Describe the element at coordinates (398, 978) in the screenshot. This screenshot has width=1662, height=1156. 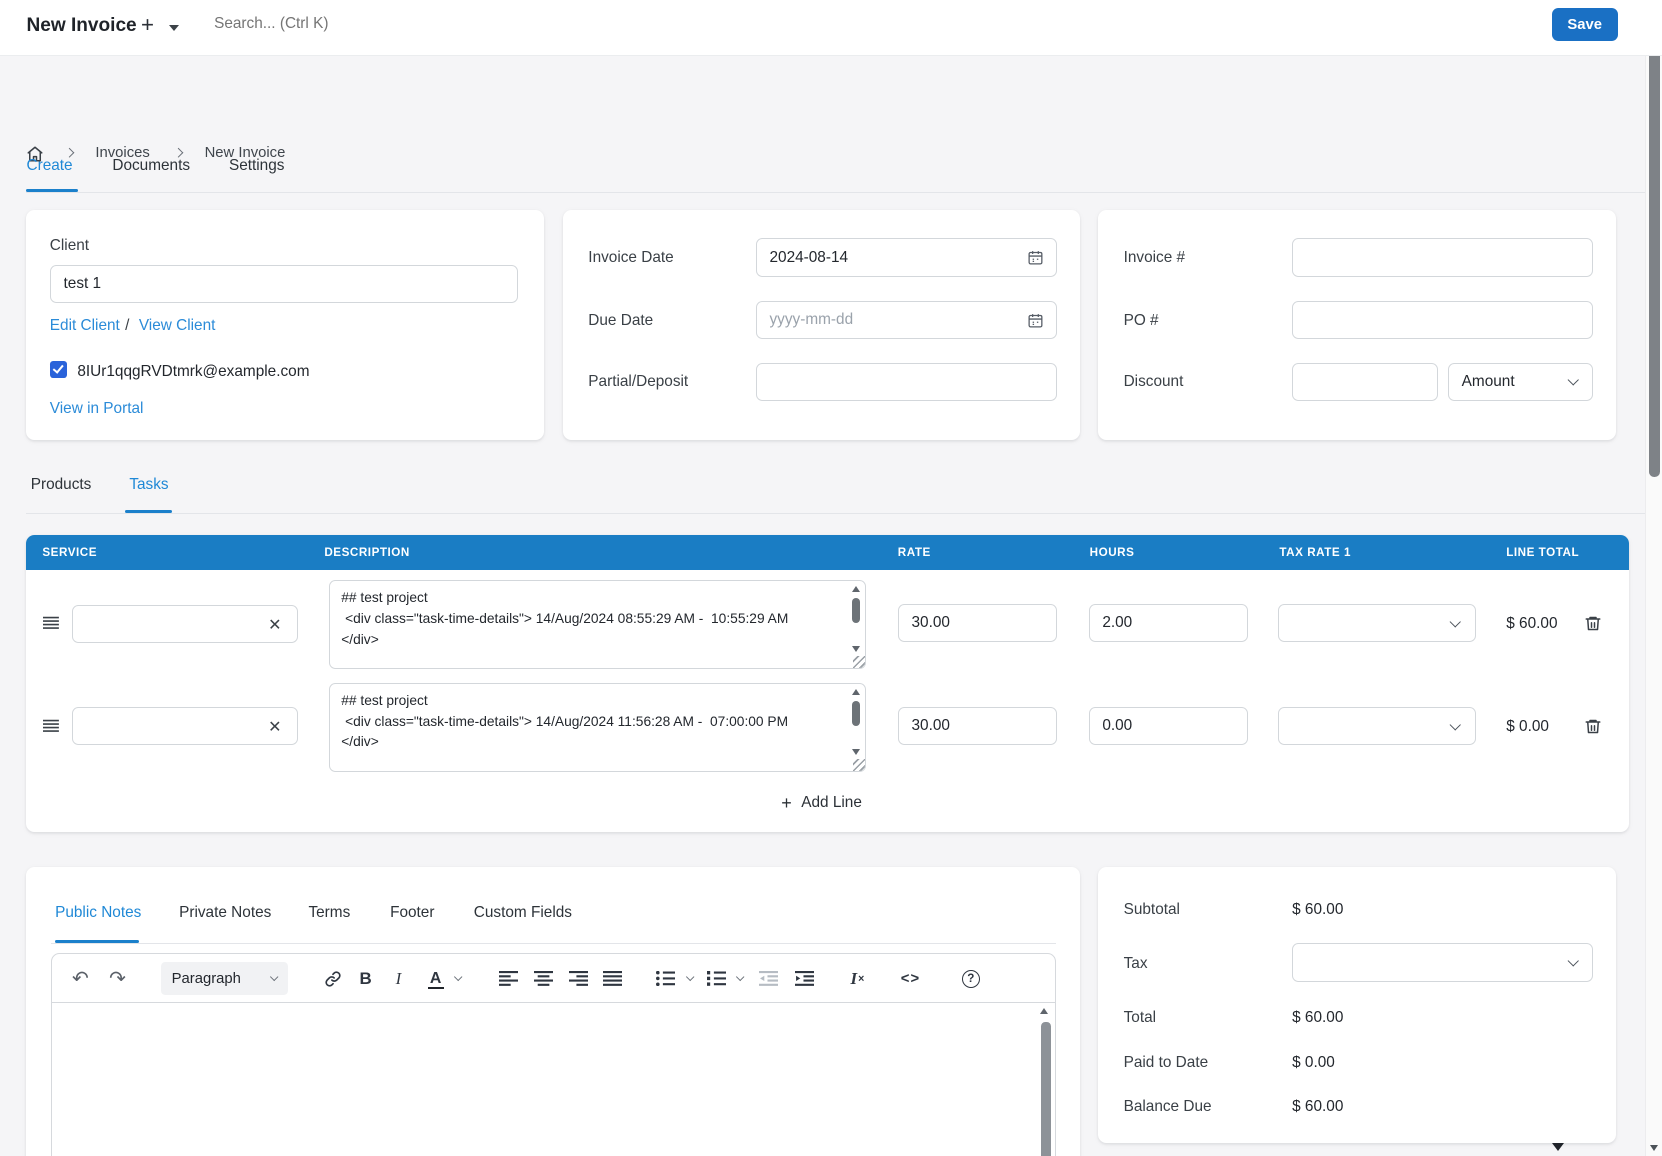
I see `italic-icon: I` at that location.